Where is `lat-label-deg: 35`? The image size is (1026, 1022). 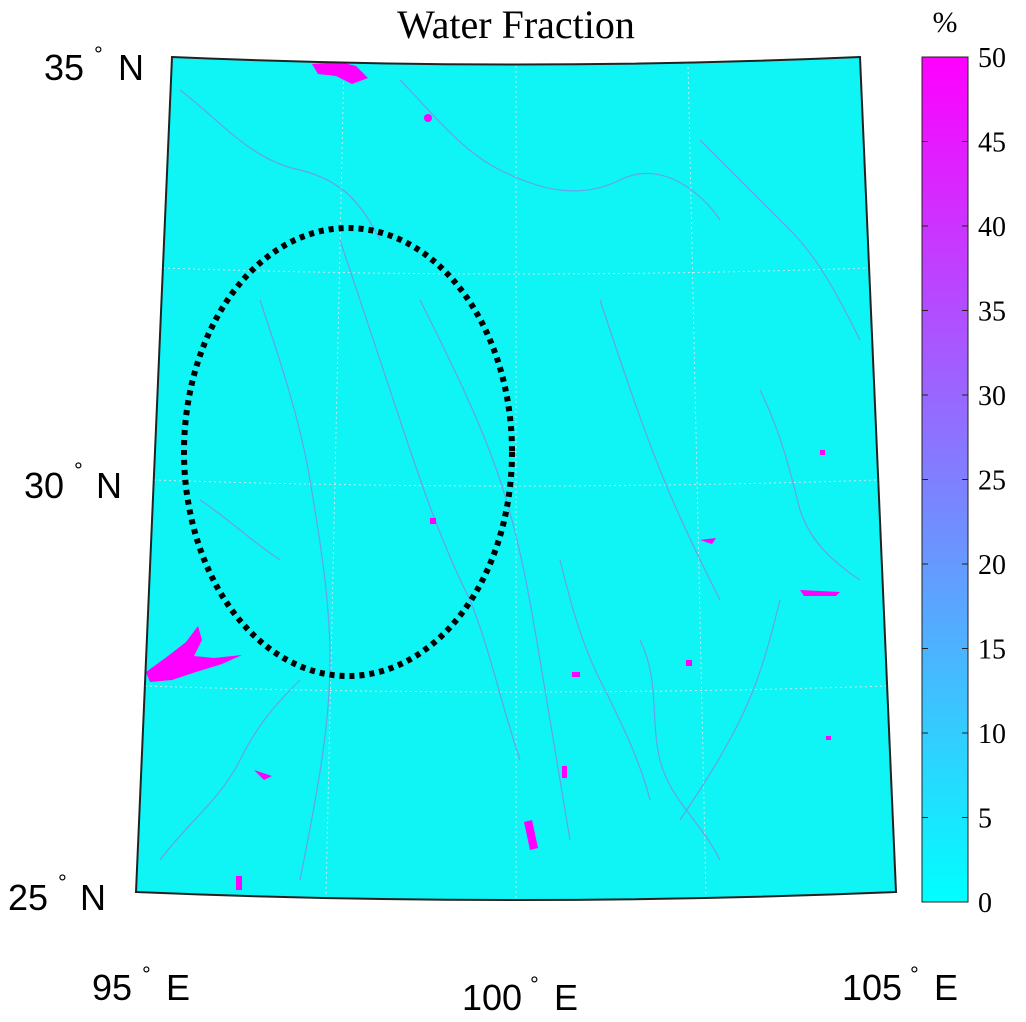
lat-label-deg: 35 is located at coordinates (64, 67).